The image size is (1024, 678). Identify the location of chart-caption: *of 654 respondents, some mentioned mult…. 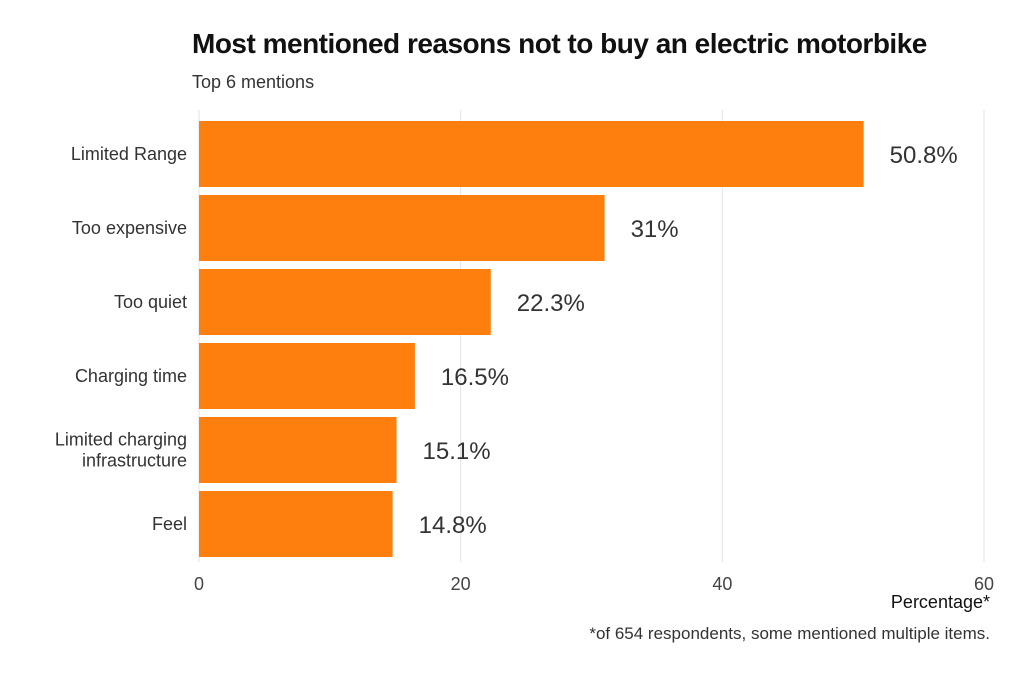
(789, 633).